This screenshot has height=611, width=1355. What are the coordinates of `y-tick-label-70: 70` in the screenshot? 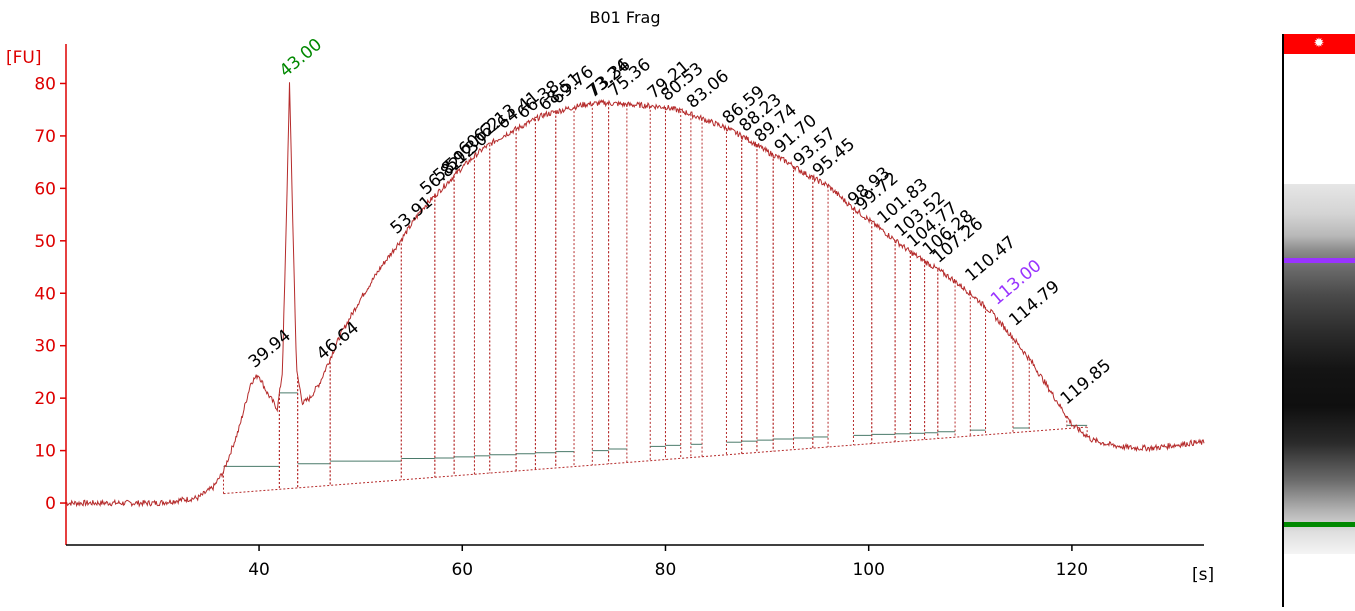 It's located at (45, 137).